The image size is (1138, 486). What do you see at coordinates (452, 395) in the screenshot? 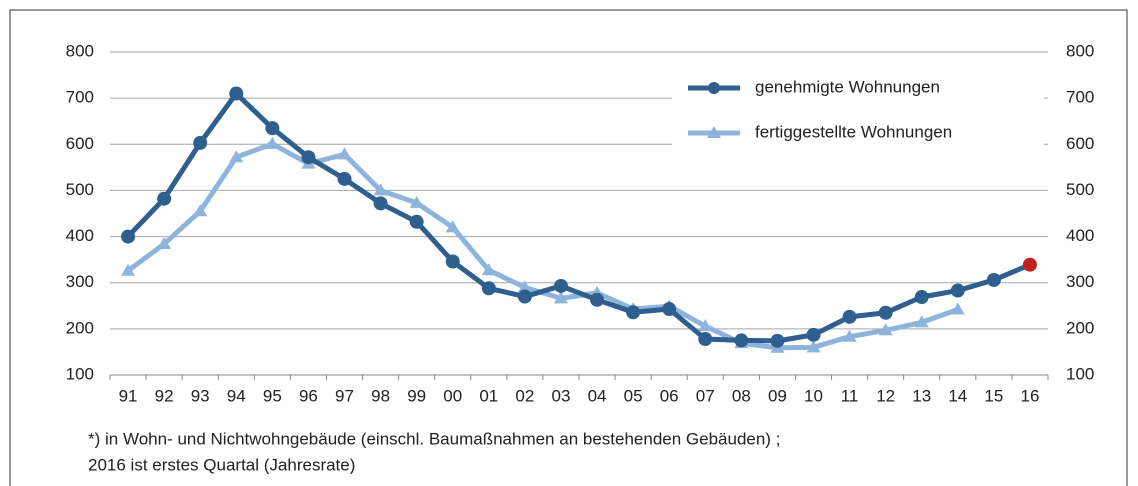
I see `x-tick-label: 00` at bounding box center [452, 395].